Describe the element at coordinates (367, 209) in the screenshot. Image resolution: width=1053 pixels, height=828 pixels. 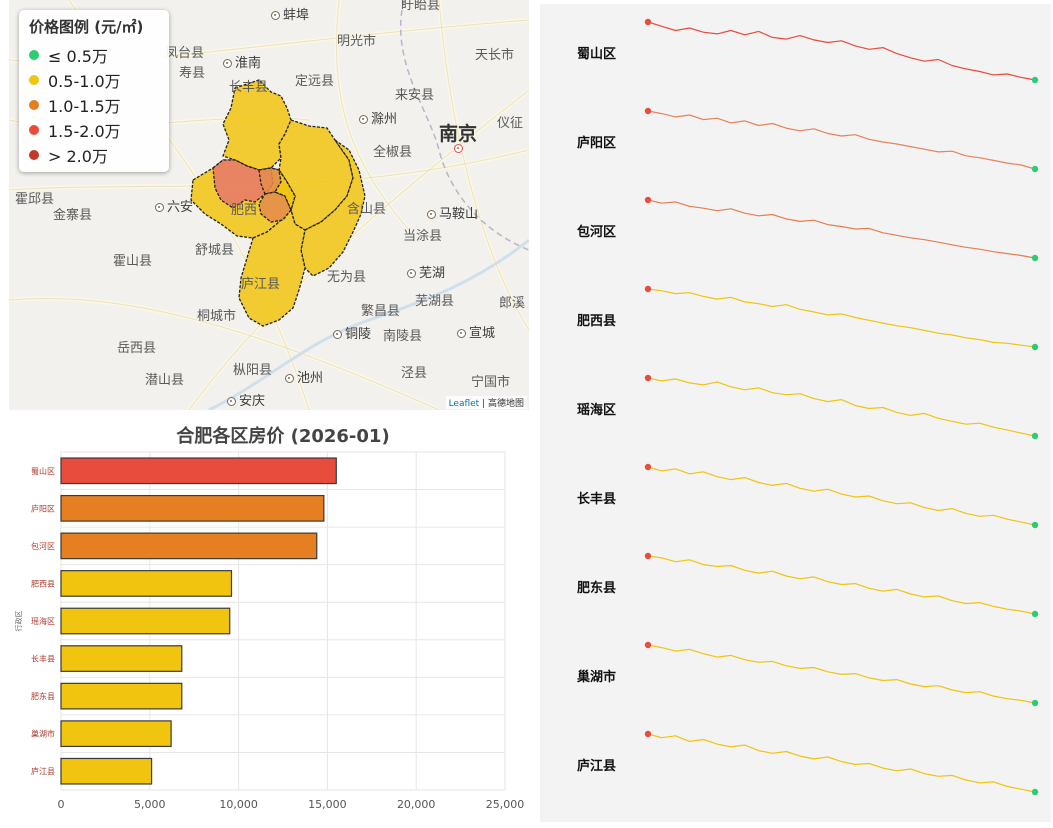
I see `place-name: 含山县` at that location.